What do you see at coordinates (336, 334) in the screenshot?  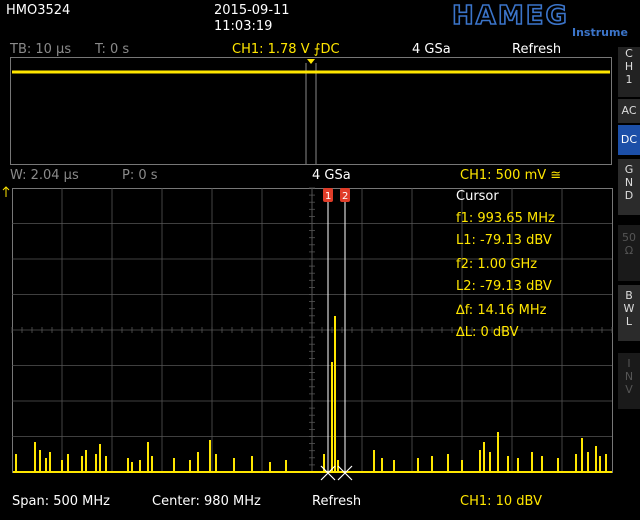 I see `cursor-lines: 1 2` at bounding box center [336, 334].